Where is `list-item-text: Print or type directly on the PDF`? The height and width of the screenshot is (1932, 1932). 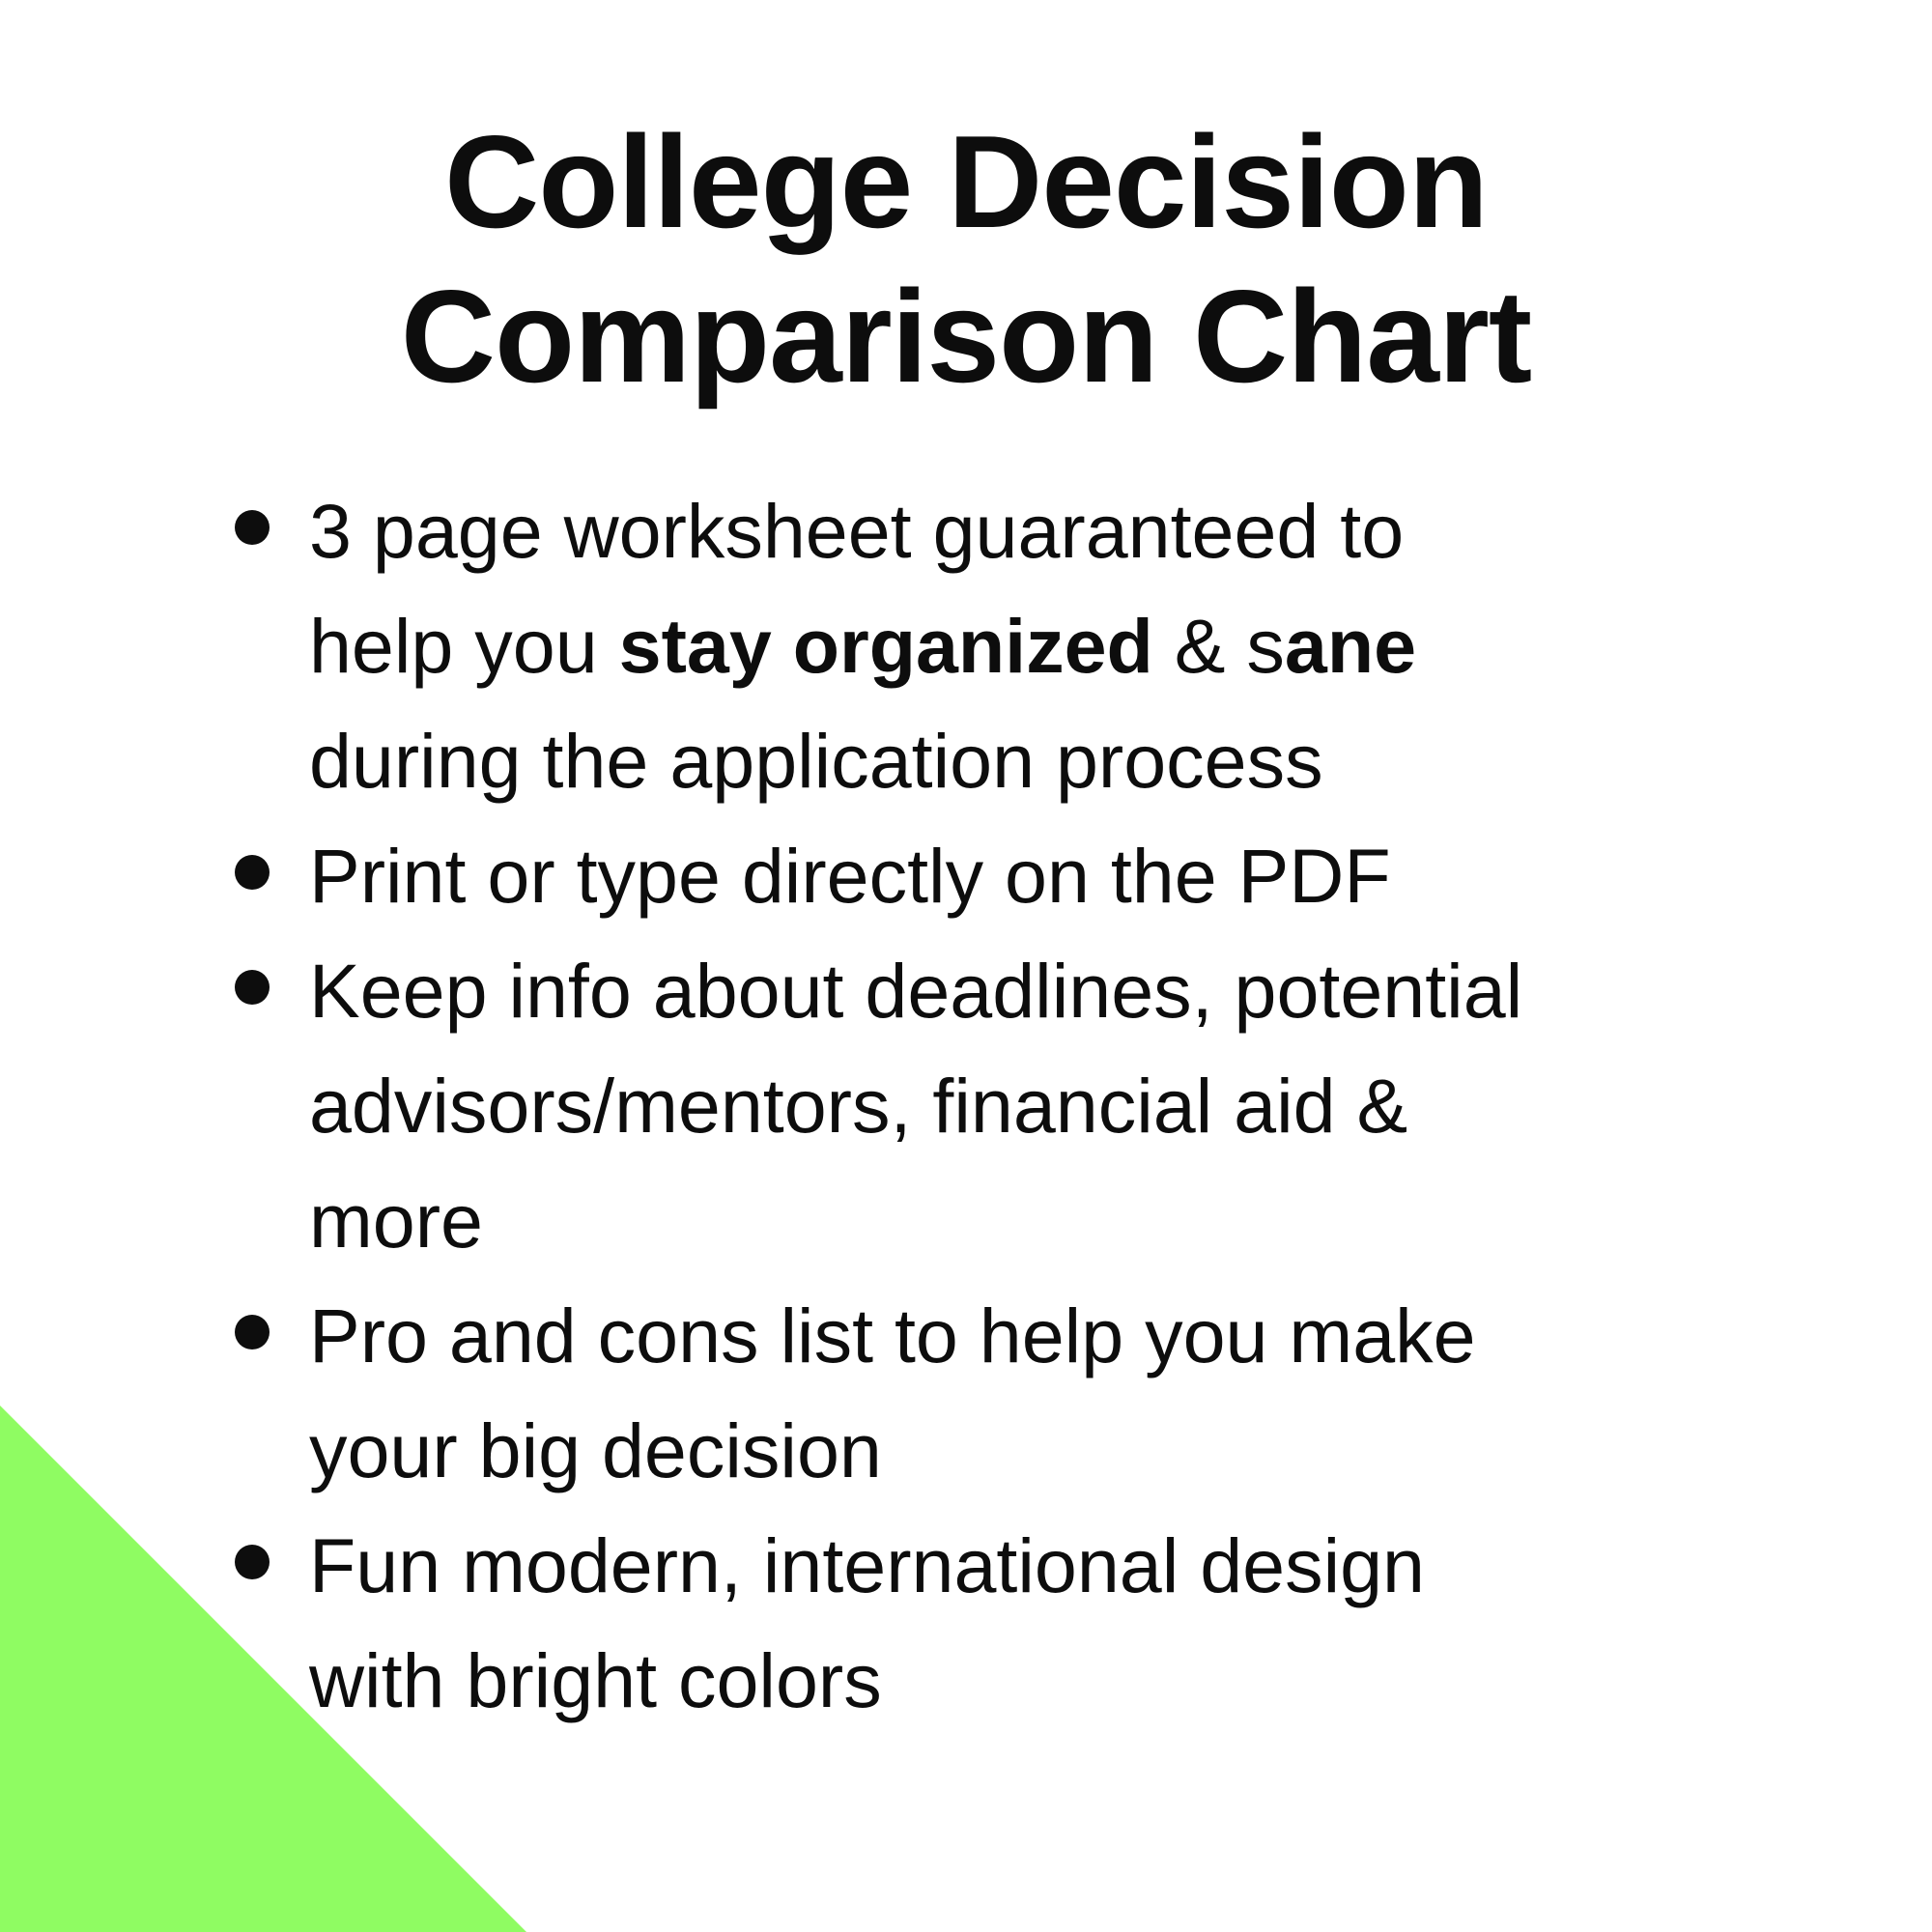
list-item-text: Print or type directly on the PDF is located at coordinates (850, 876).